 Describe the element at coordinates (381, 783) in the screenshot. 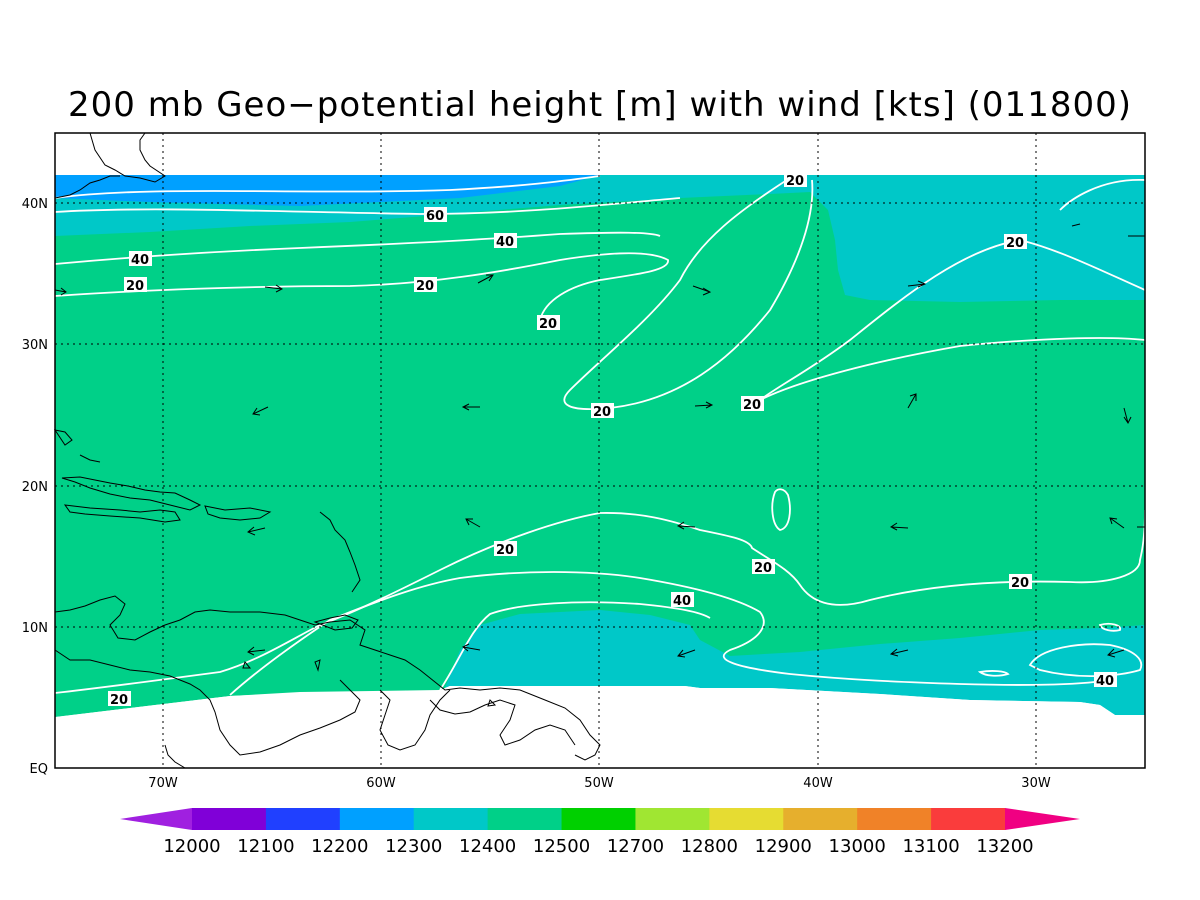

I see `lon-tick-label: 60W` at that location.